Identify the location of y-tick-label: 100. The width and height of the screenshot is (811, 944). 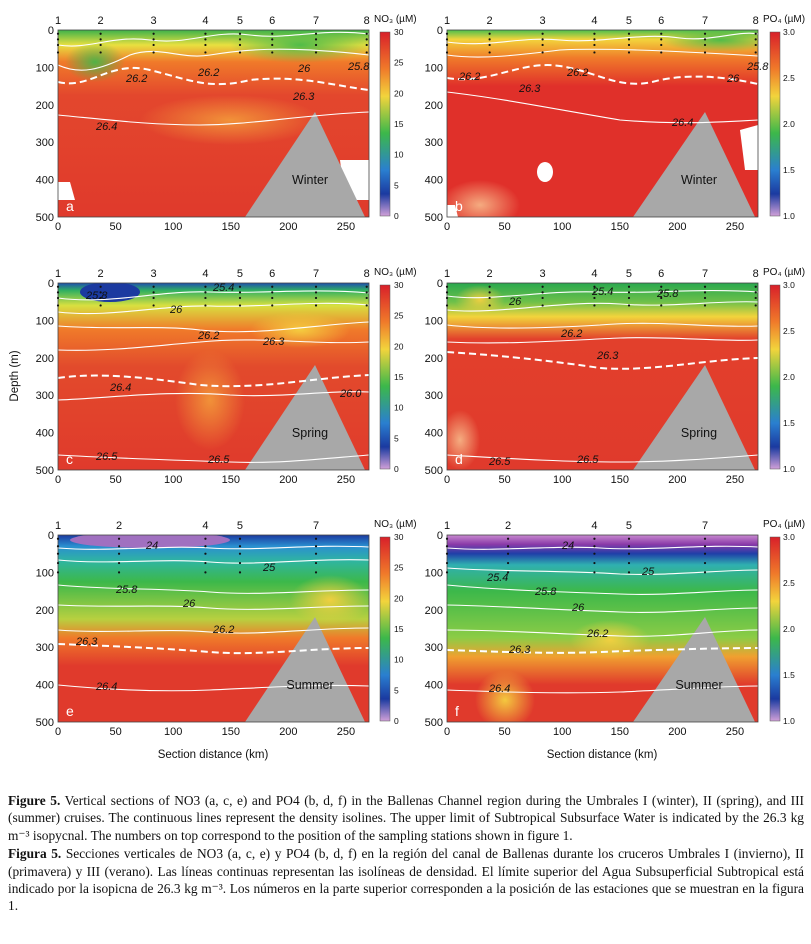
(45, 321).